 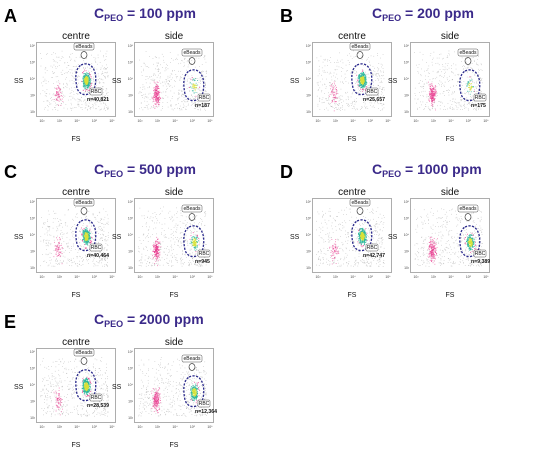 What do you see at coordinates (145, 14) in the screenshot?
I see `panel-title: CPEO = 100 ppm` at bounding box center [145, 14].